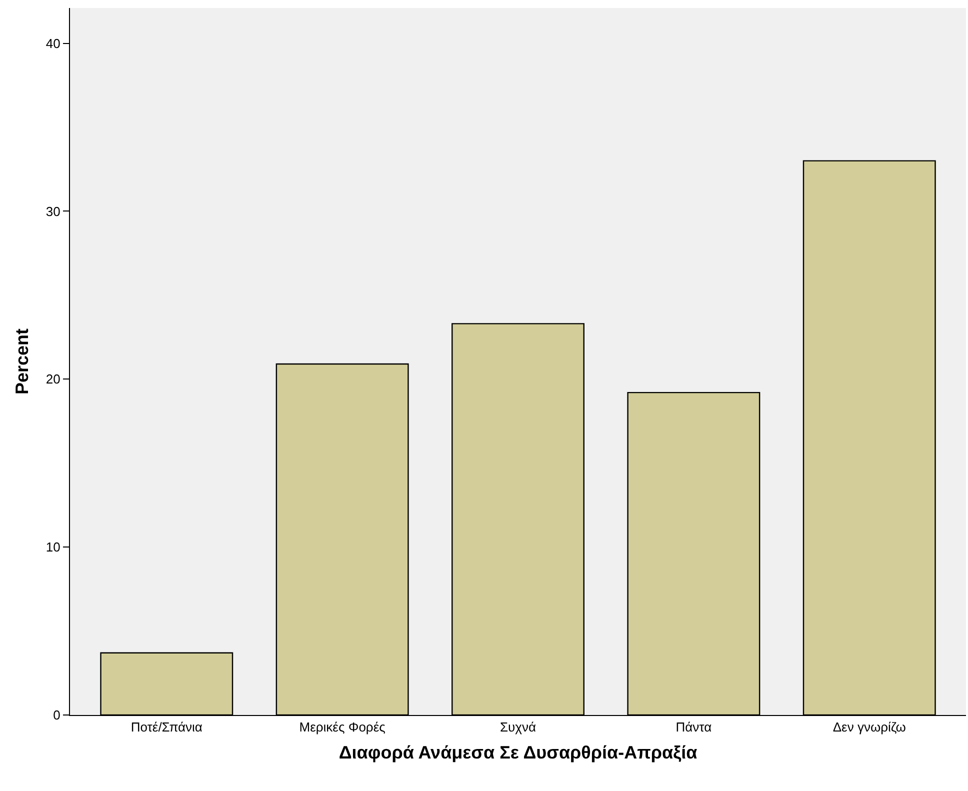 The width and height of the screenshot is (968, 791). Describe the element at coordinates (56, 715) in the screenshot. I see `y-tick-label: 0` at that location.